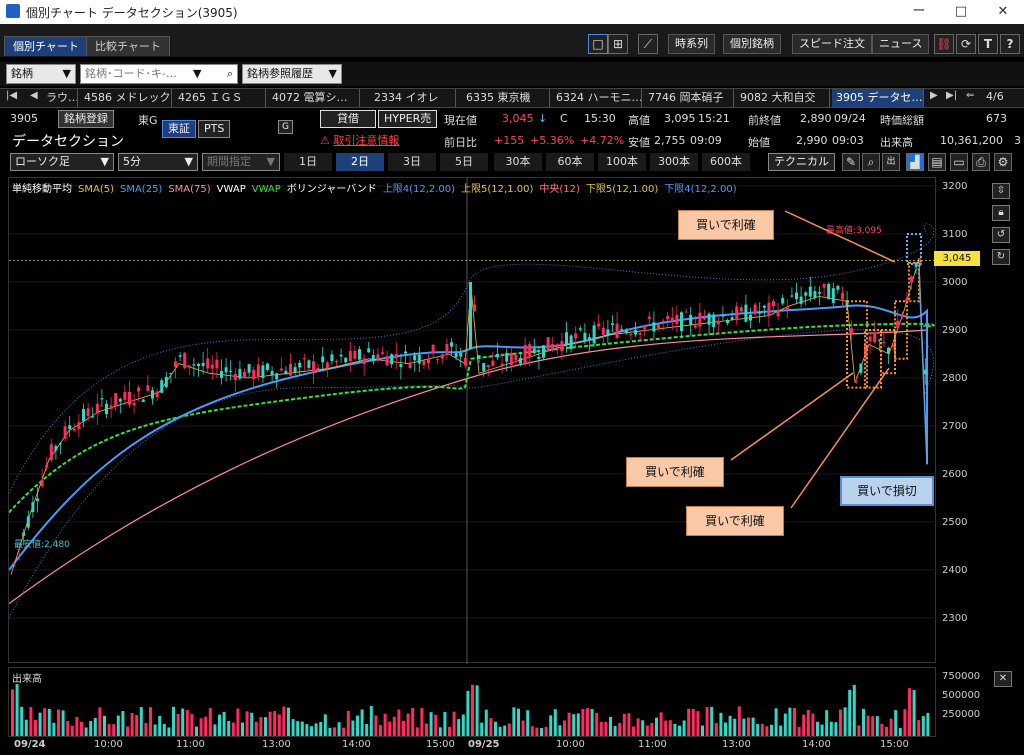  What do you see at coordinates (952, 95) in the screenshot?
I see `last-tab-icon: ▶|` at bounding box center [952, 95].